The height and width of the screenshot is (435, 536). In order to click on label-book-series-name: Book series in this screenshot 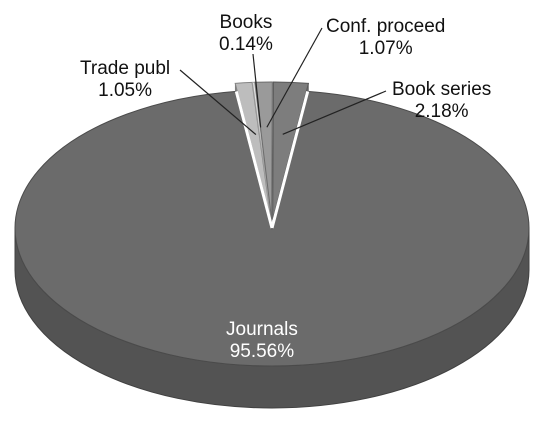, I will do `click(442, 89)`.